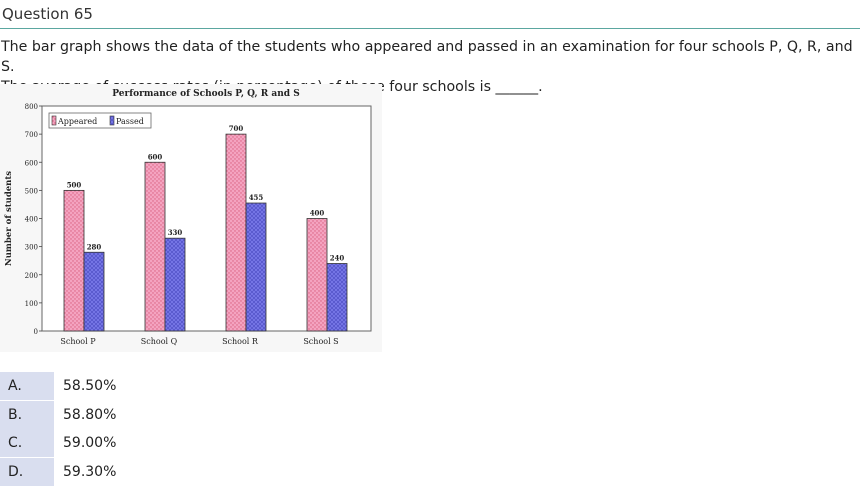 The image size is (860, 486). What do you see at coordinates (130, 121) in the screenshot?
I see `legend-label: Passed` at bounding box center [130, 121].